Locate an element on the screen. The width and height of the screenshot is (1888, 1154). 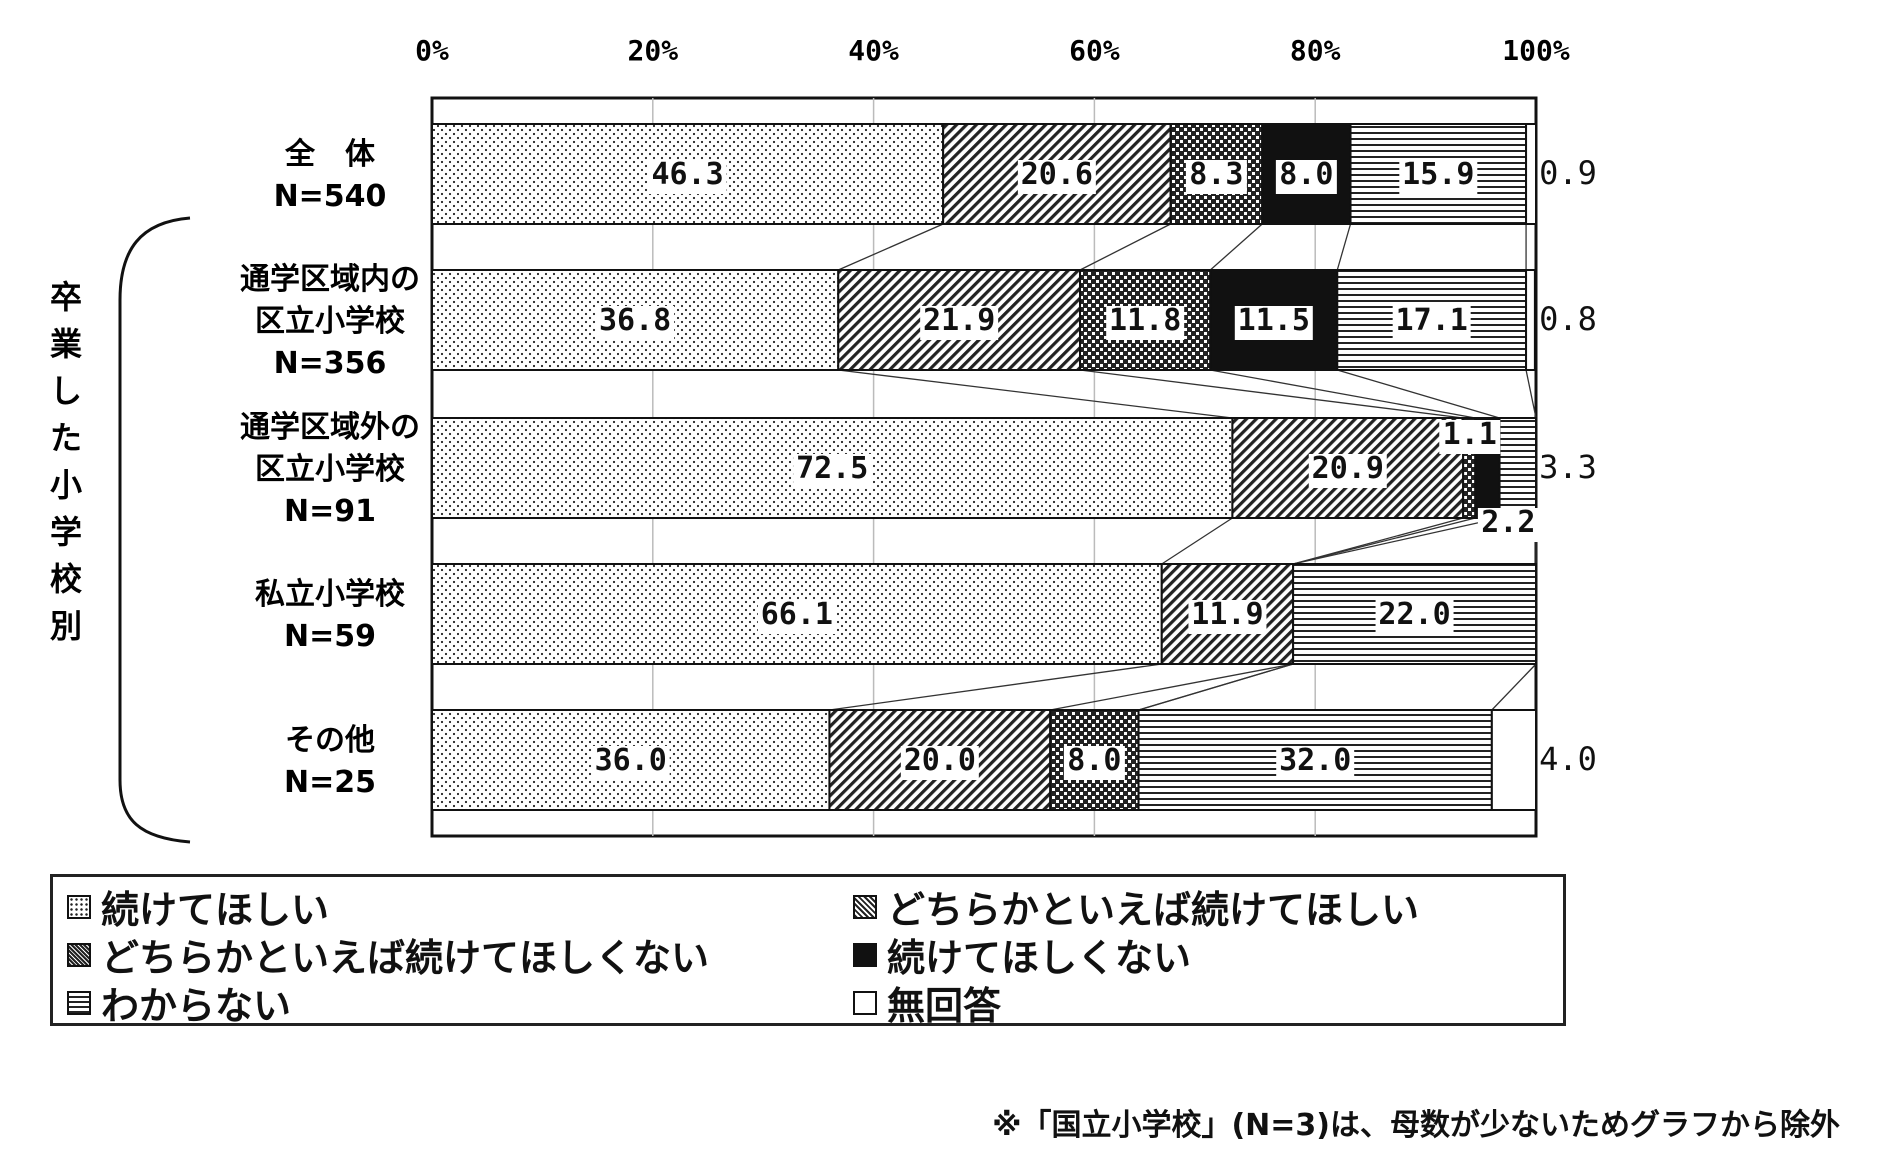
x-axis-ticks: 0% 20% 40% 60% 80% 100% is located at coordinates (992, 50).